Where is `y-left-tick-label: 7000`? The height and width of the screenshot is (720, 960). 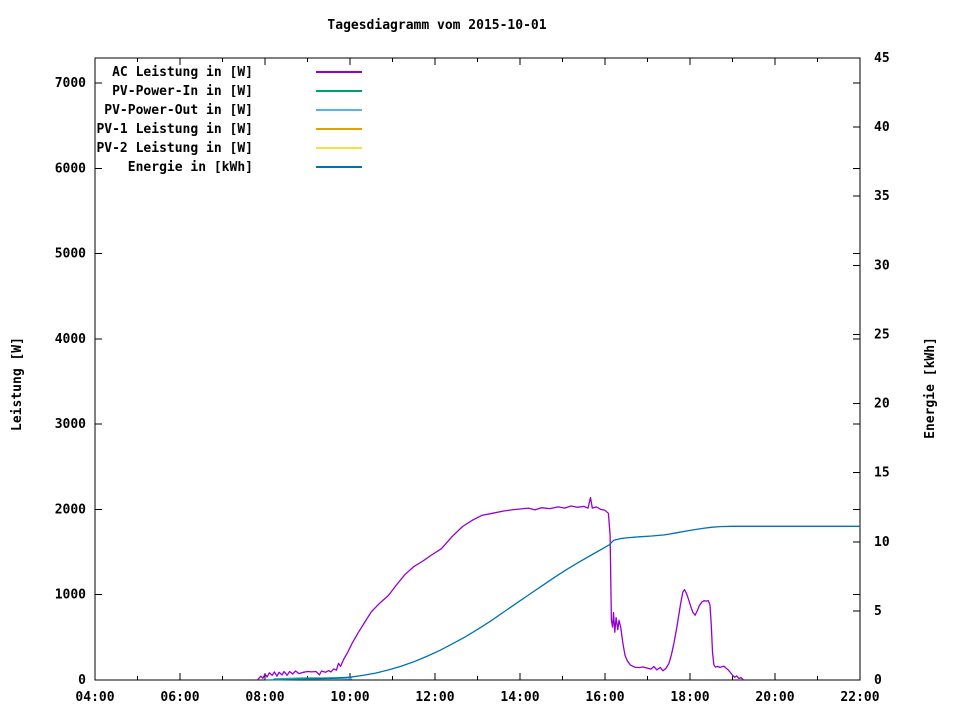 y-left-tick-label: 7000 is located at coordinates (70, 83).